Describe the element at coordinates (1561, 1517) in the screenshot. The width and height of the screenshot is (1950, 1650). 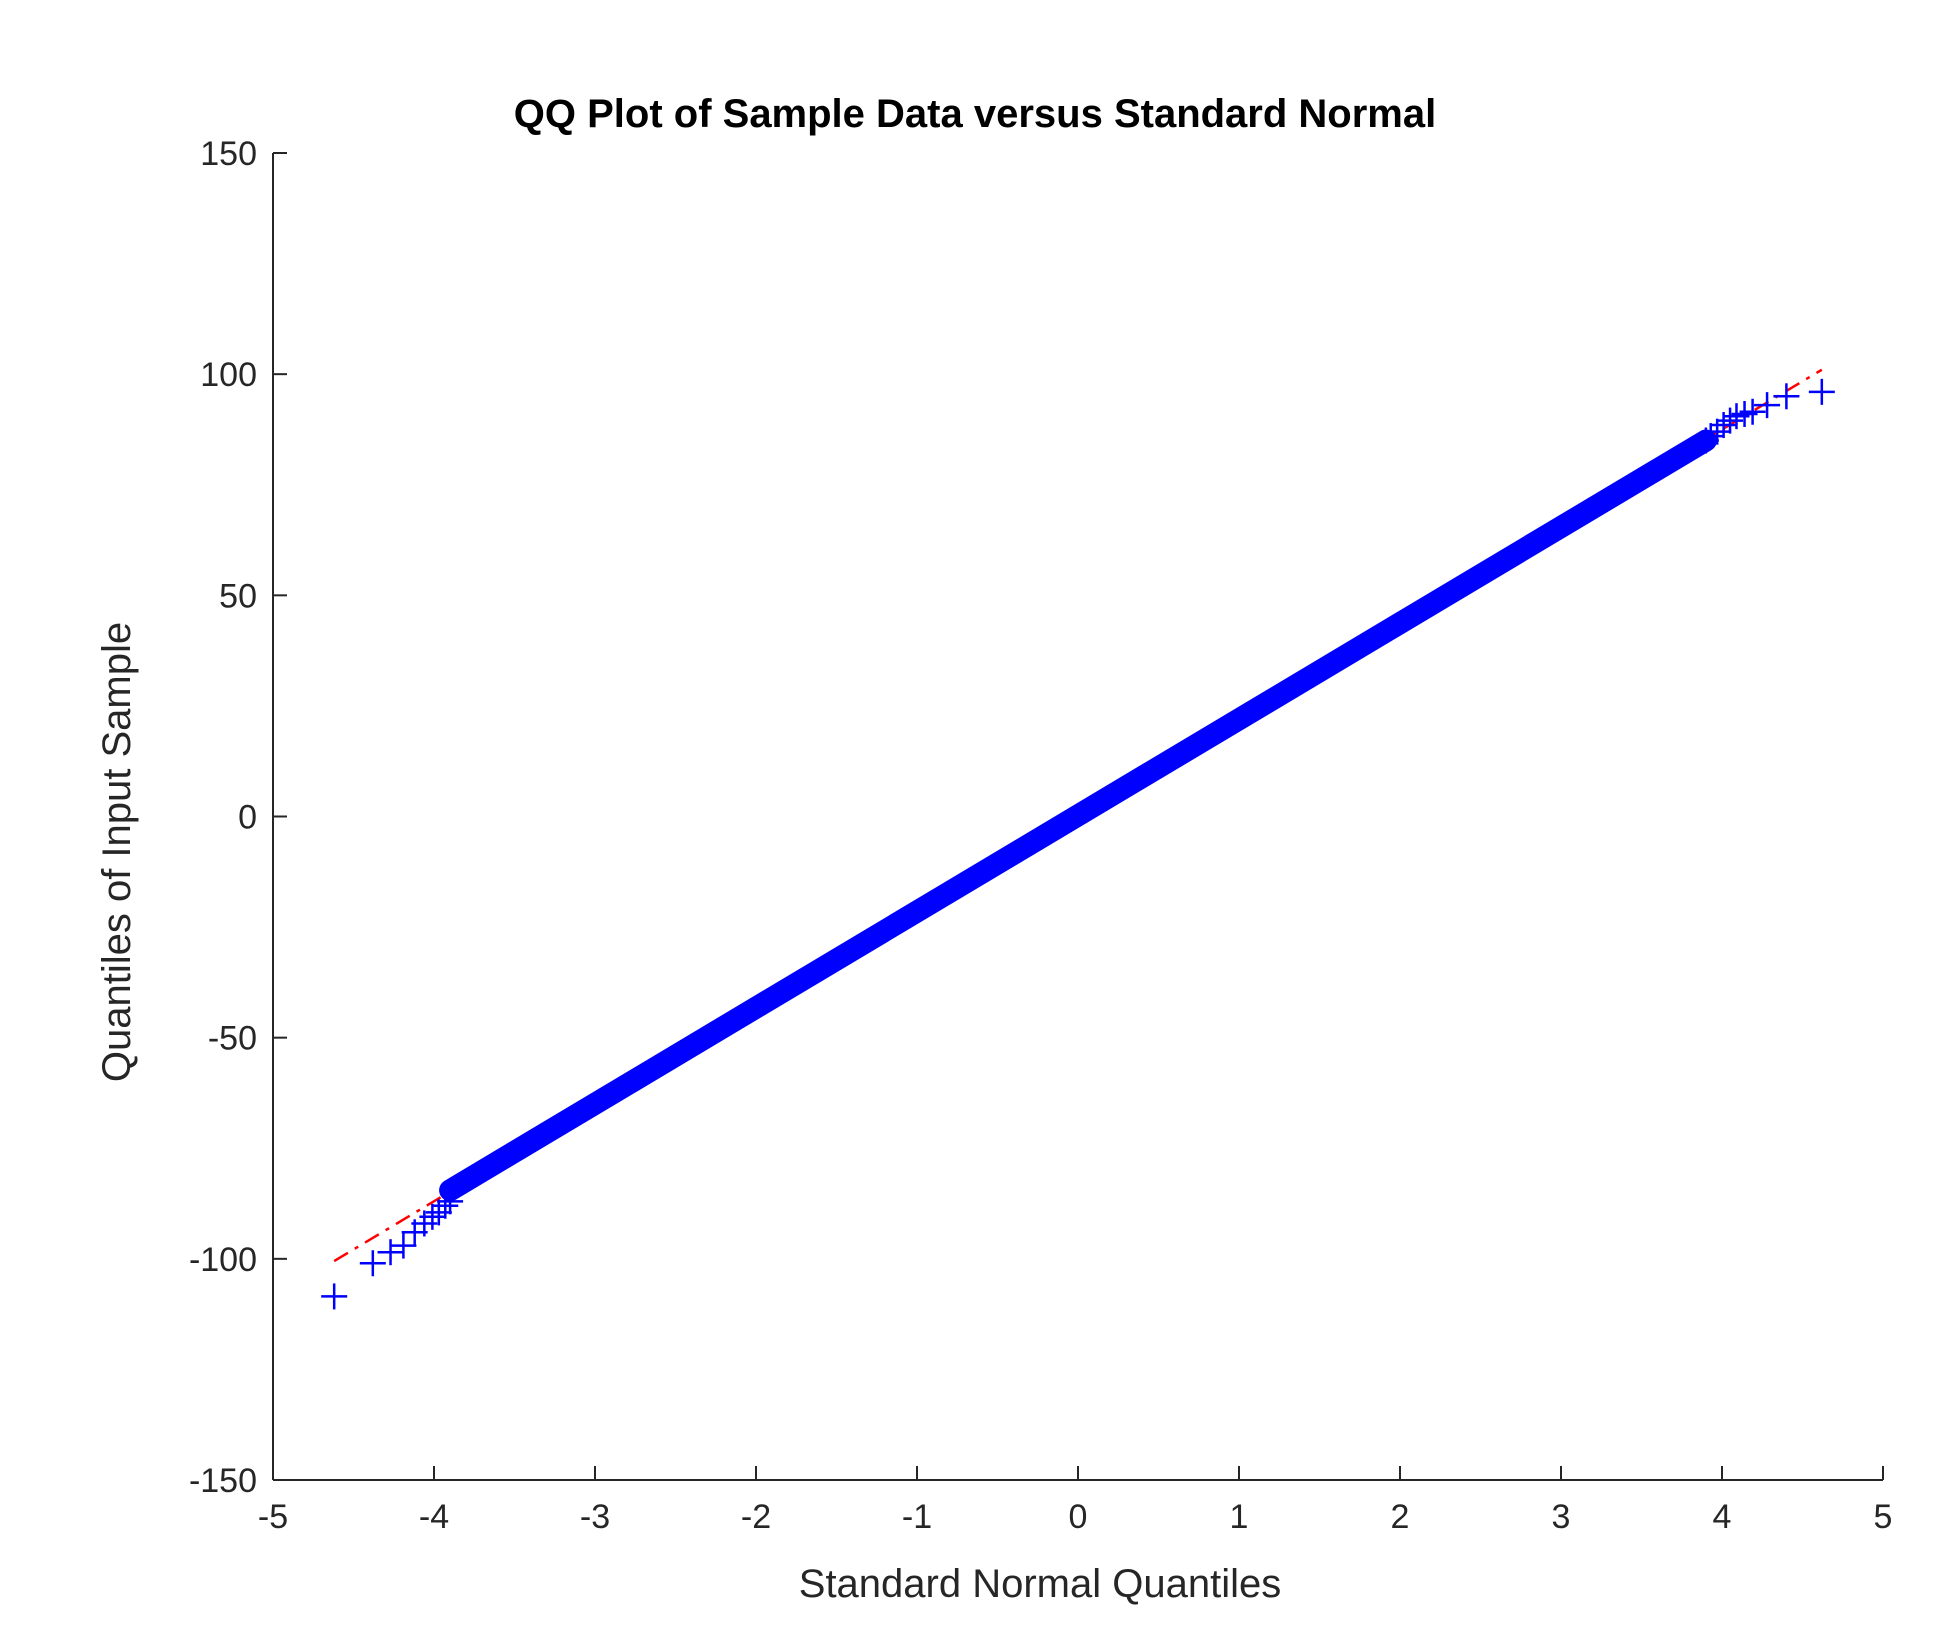
I see `x-tick-label: 3` at that location.